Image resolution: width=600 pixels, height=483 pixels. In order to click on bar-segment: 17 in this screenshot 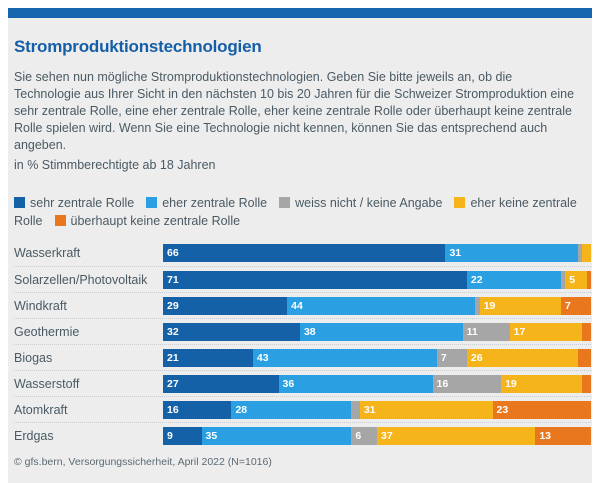, I will do `click(546, 331)`.